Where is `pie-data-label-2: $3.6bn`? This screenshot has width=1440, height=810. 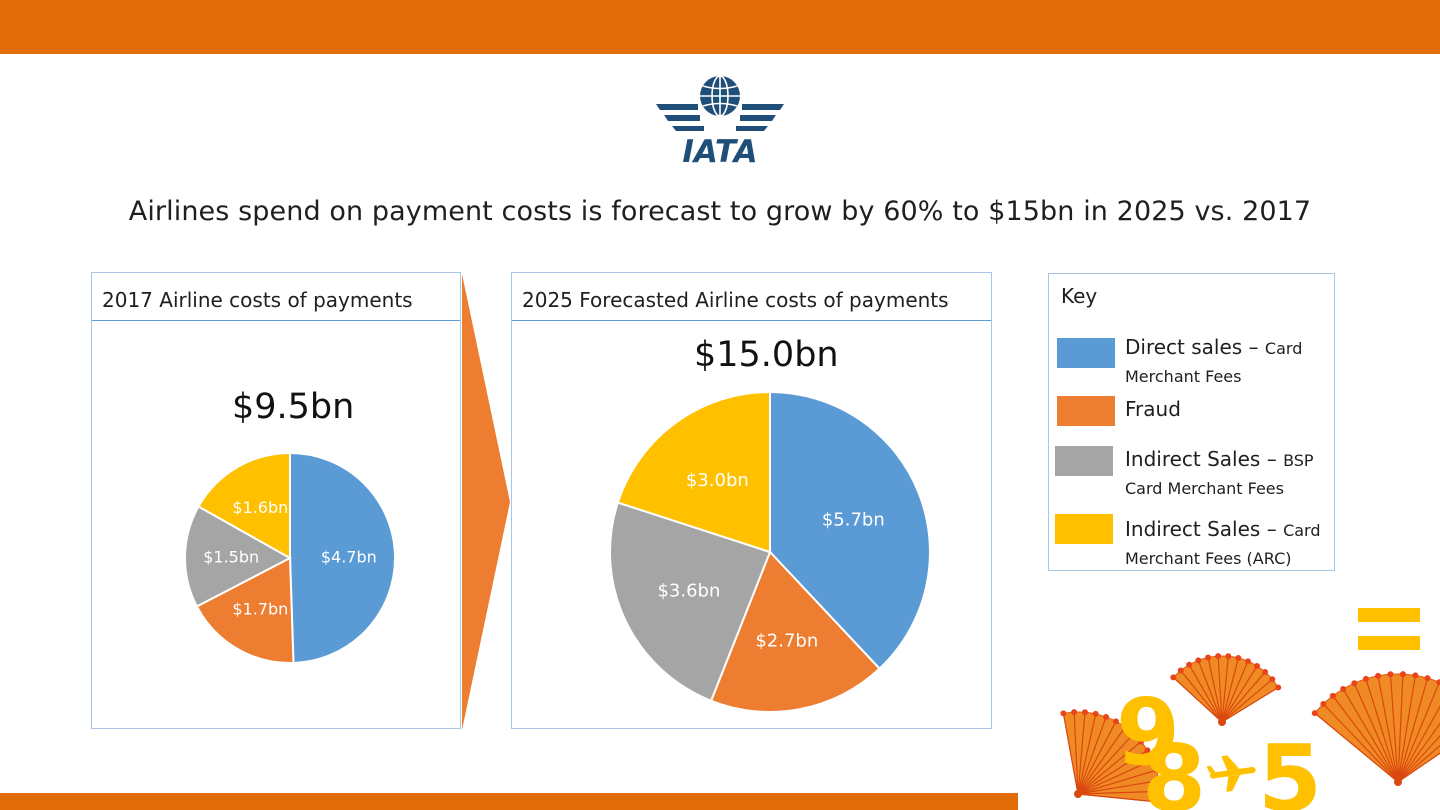 pie-data-label-2: $3.6bn is located at coordinates (688, 590).